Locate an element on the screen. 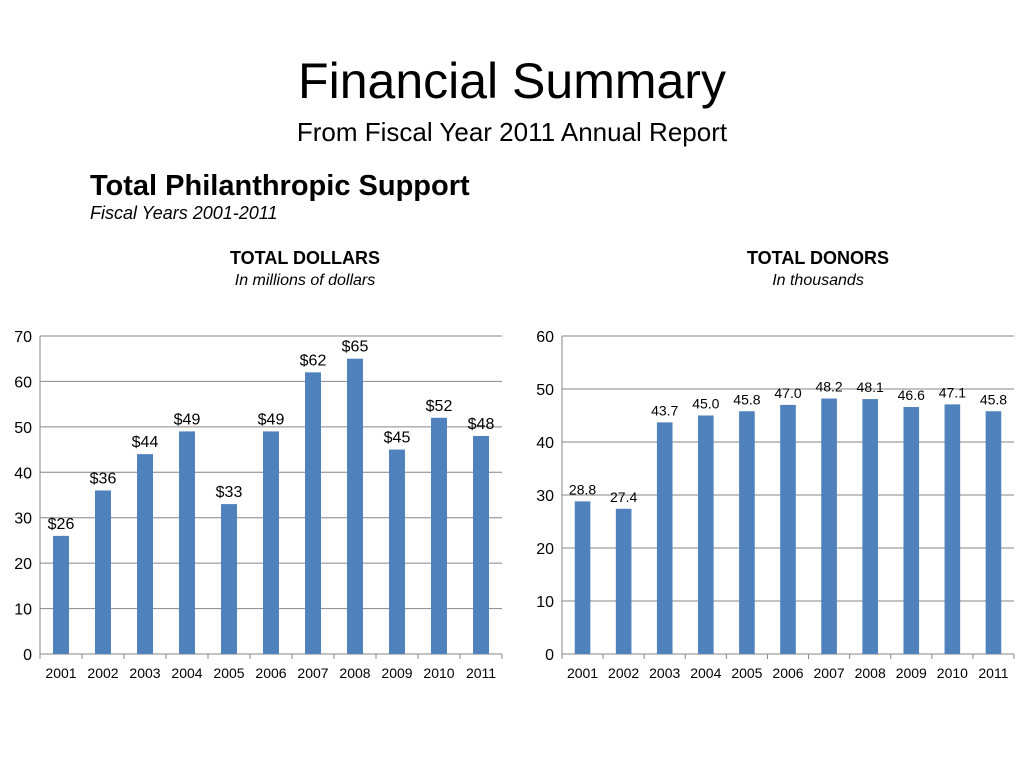  data-label: 28.8 is located at coordinates (582, 489).